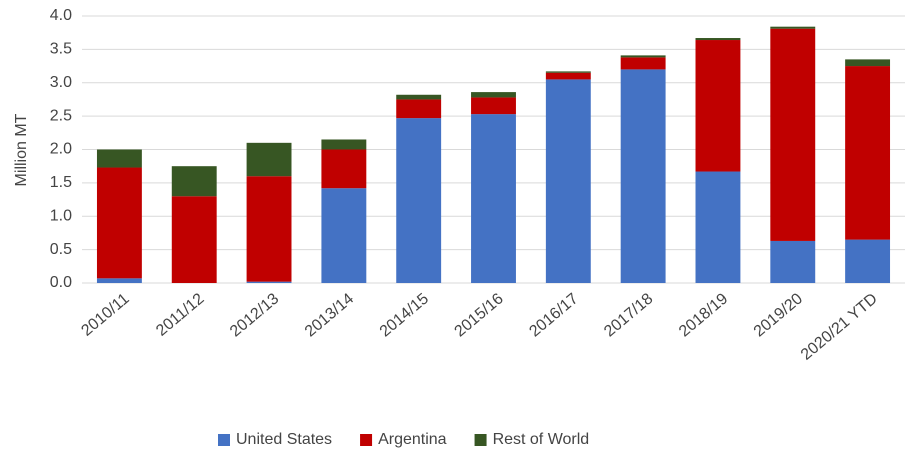 The width and height of the screenshot is (909, 457). What do you see at coordinates (61, 182) in the screenshot?
I see `y-tick-label: 1.5` at bounding box center [61, 182].